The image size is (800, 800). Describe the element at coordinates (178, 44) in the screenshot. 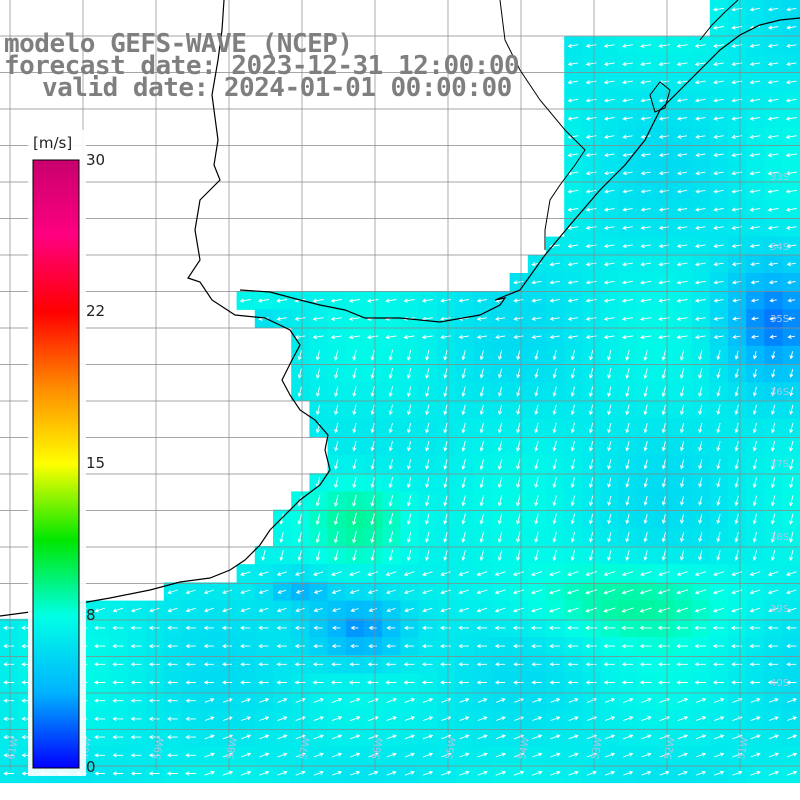

I see `title-model: modelo GEFS-WAVE (NCEP)` at that location.